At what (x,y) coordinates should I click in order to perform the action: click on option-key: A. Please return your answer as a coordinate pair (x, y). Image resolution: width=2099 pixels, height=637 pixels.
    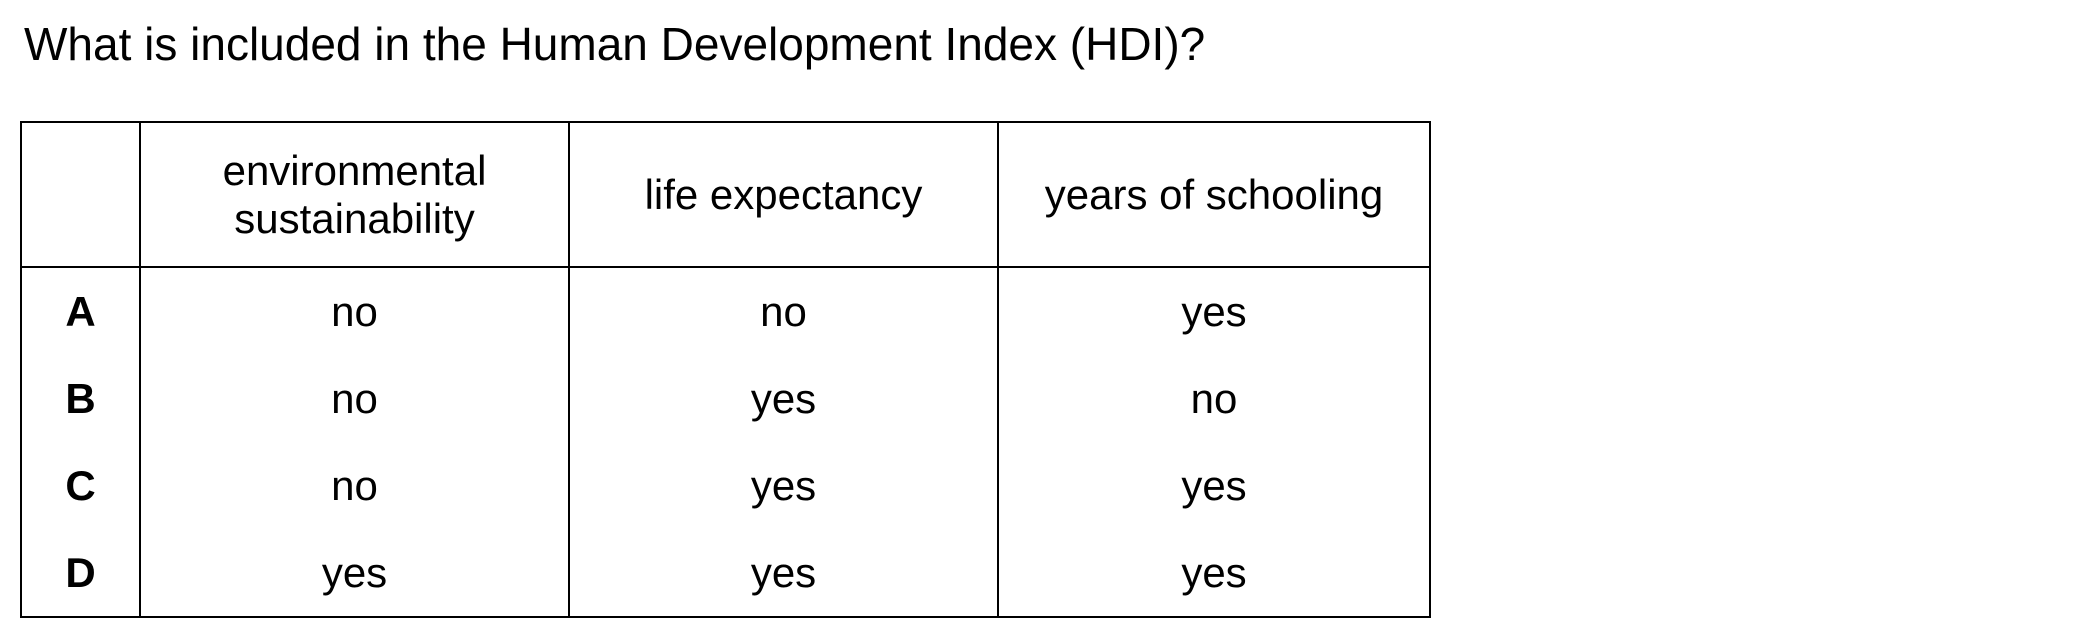
    Looking at the image, I should click on (80, 311).